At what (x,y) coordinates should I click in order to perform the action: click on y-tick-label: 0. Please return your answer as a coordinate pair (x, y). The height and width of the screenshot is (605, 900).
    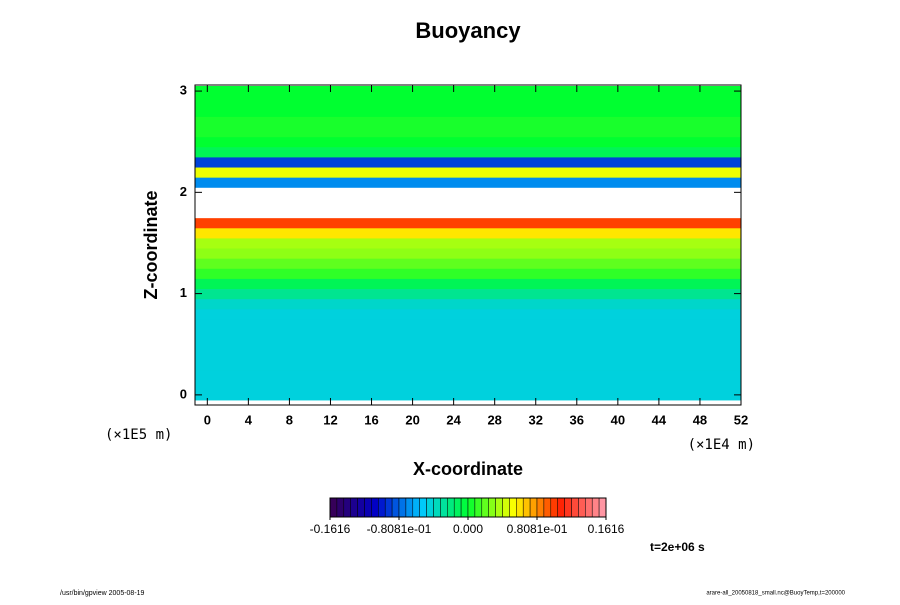
    Looking at the image, I should click on (183, 393).